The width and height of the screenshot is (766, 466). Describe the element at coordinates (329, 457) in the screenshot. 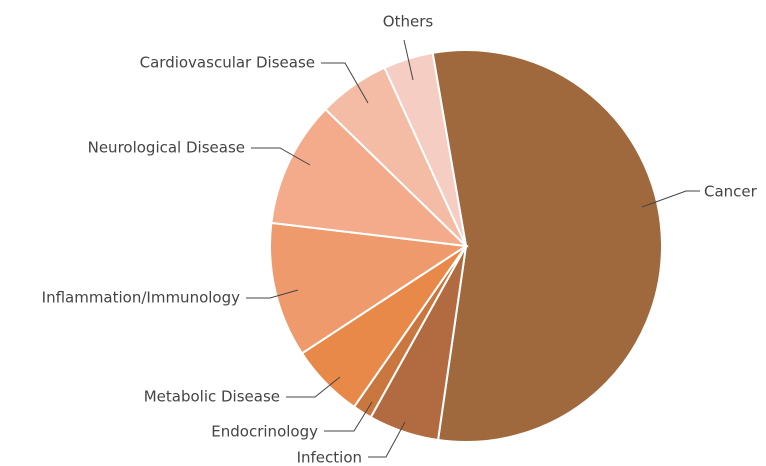

I see `slice-label: Infection` at that location.